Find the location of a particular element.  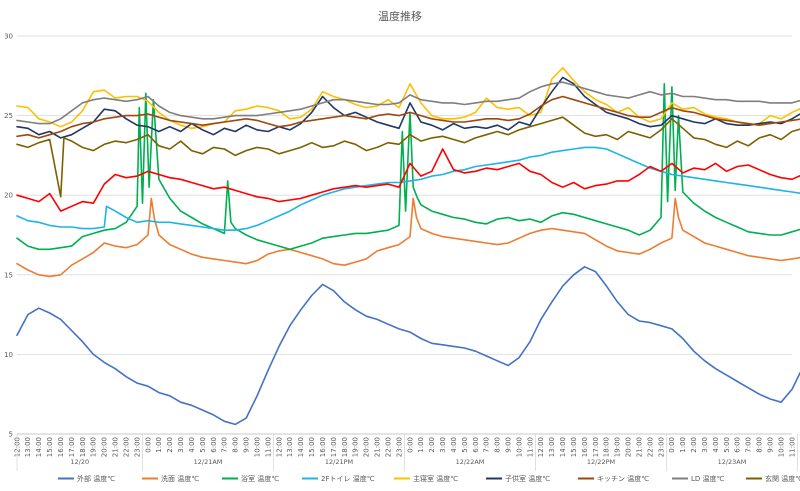

legend-label: 洗面 温度℃ is located at coordinates (180, 478).